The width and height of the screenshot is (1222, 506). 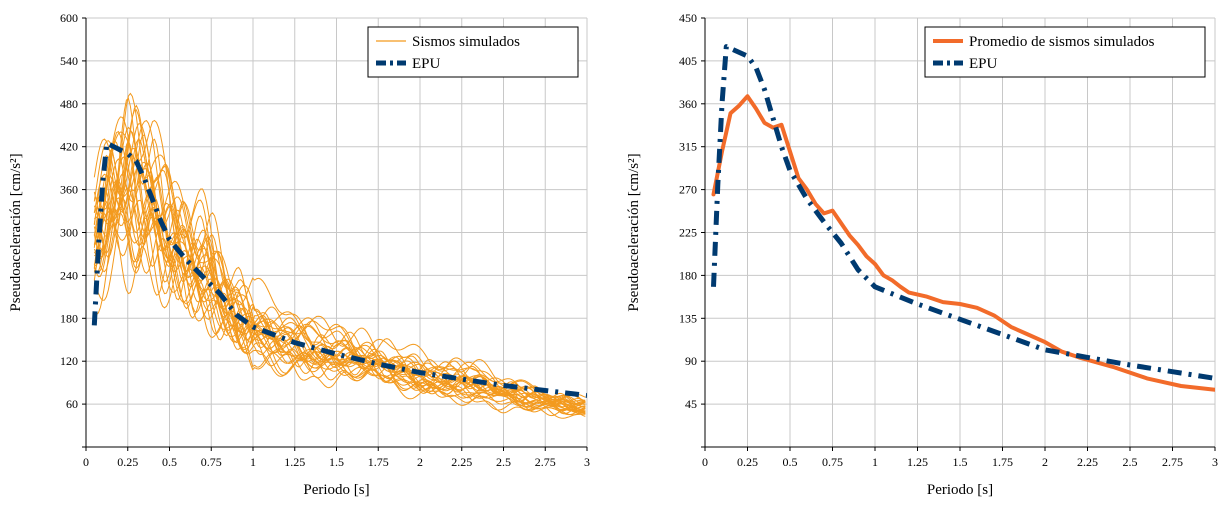 I want to click on y-tick-label: 120, so click(x=69, y=361).